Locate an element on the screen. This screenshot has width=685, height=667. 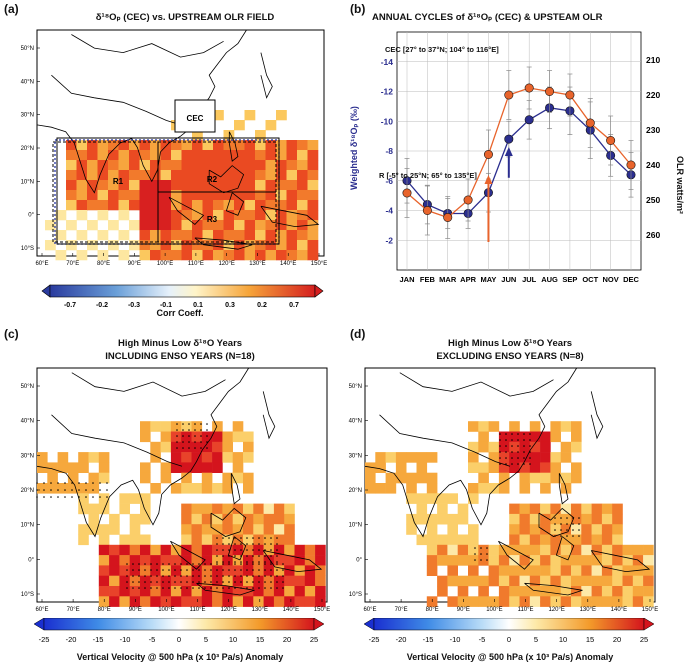
colorbar-tick-label: -15 is located at coordinates (98, 639).